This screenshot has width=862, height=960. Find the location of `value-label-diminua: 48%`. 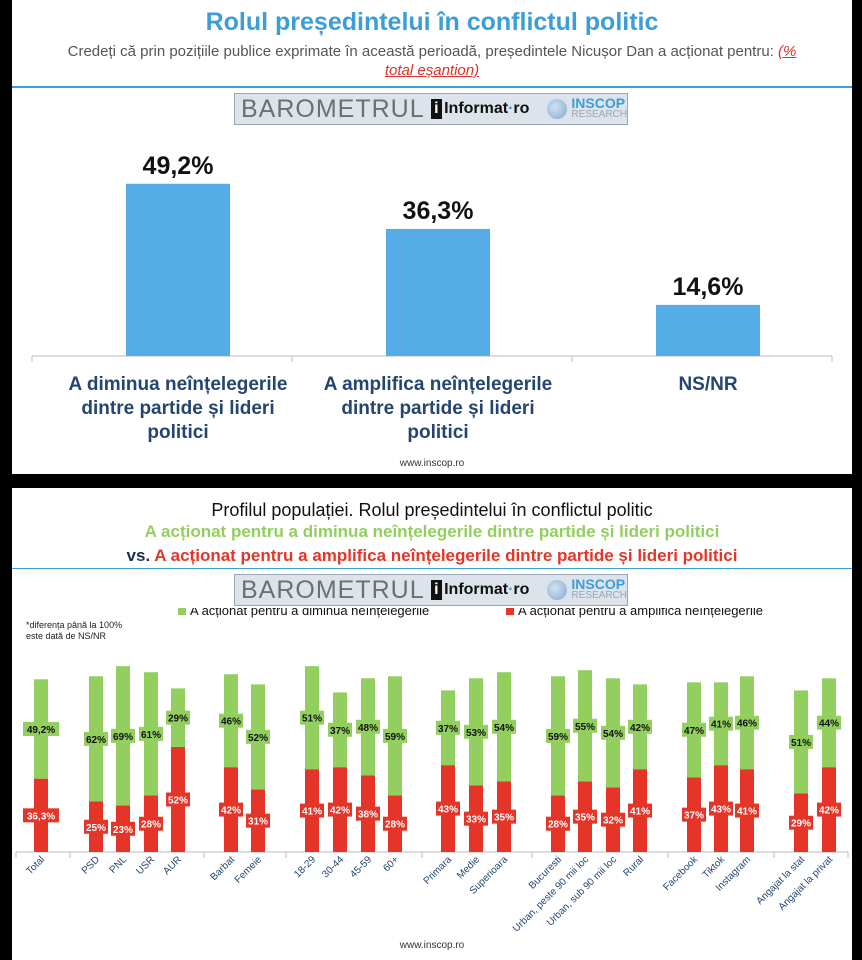

value-label-diminua: 48% is located at coordinates (368, 728).